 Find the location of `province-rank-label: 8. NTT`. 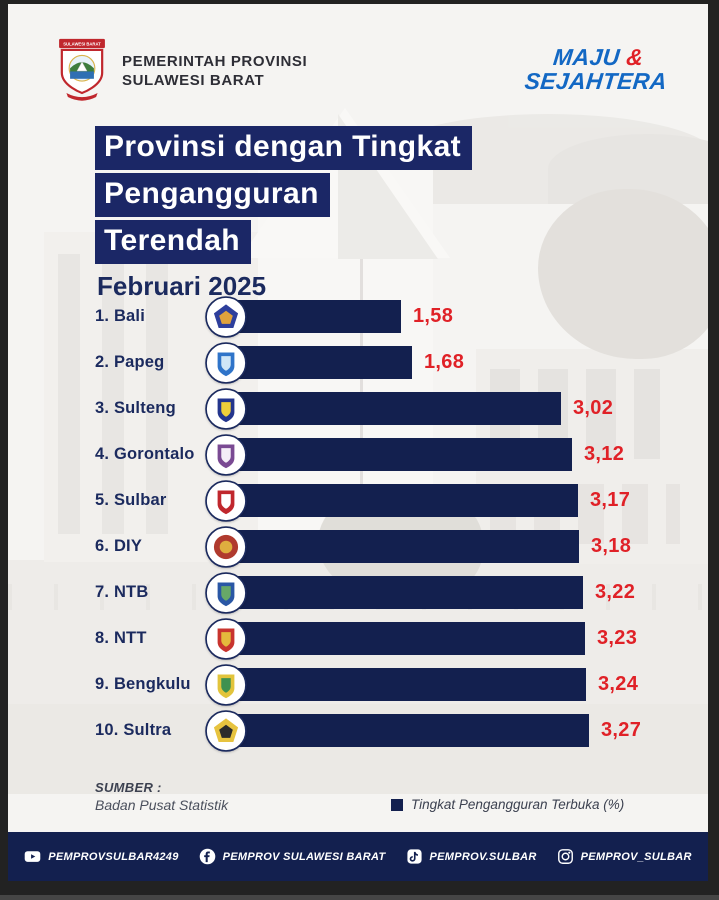

province-rank-label: 8. NTT is located at coordinates (121, 637).